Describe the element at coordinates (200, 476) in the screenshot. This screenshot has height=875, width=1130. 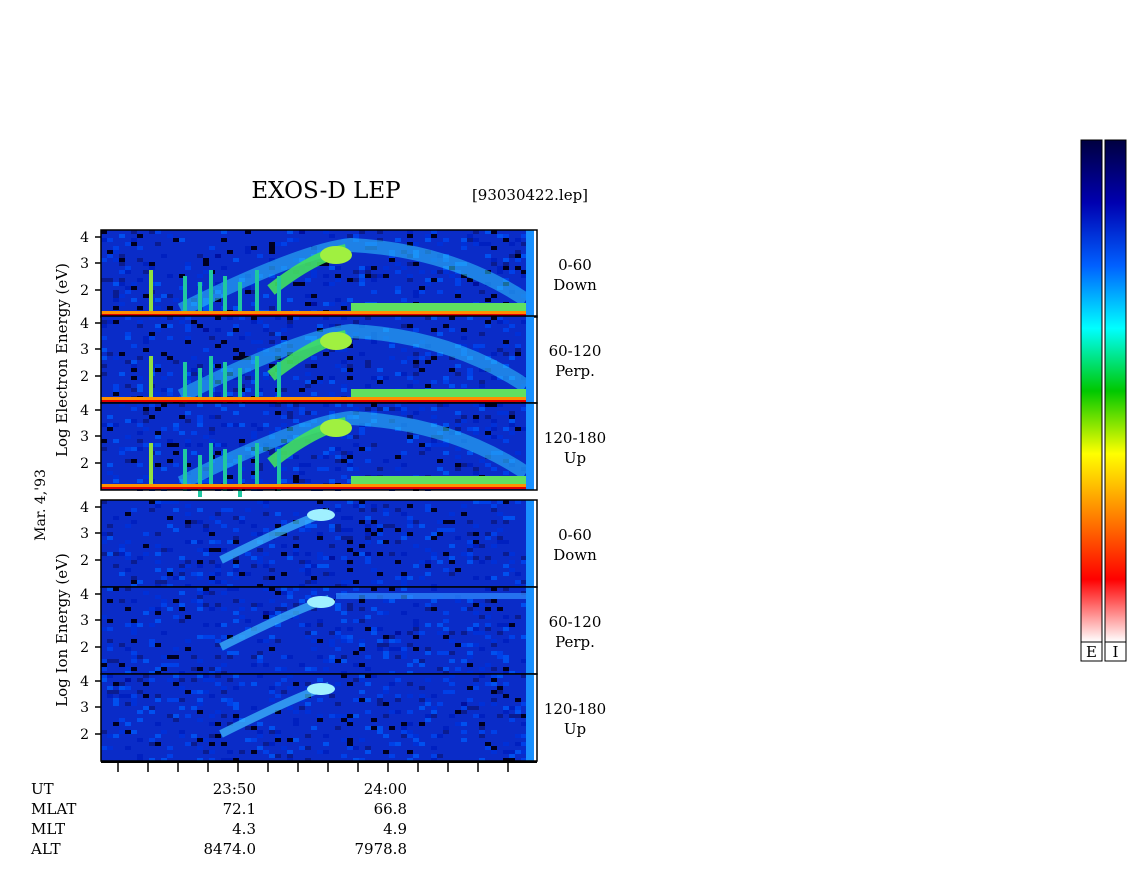
I see `burst-stripe` at that location.